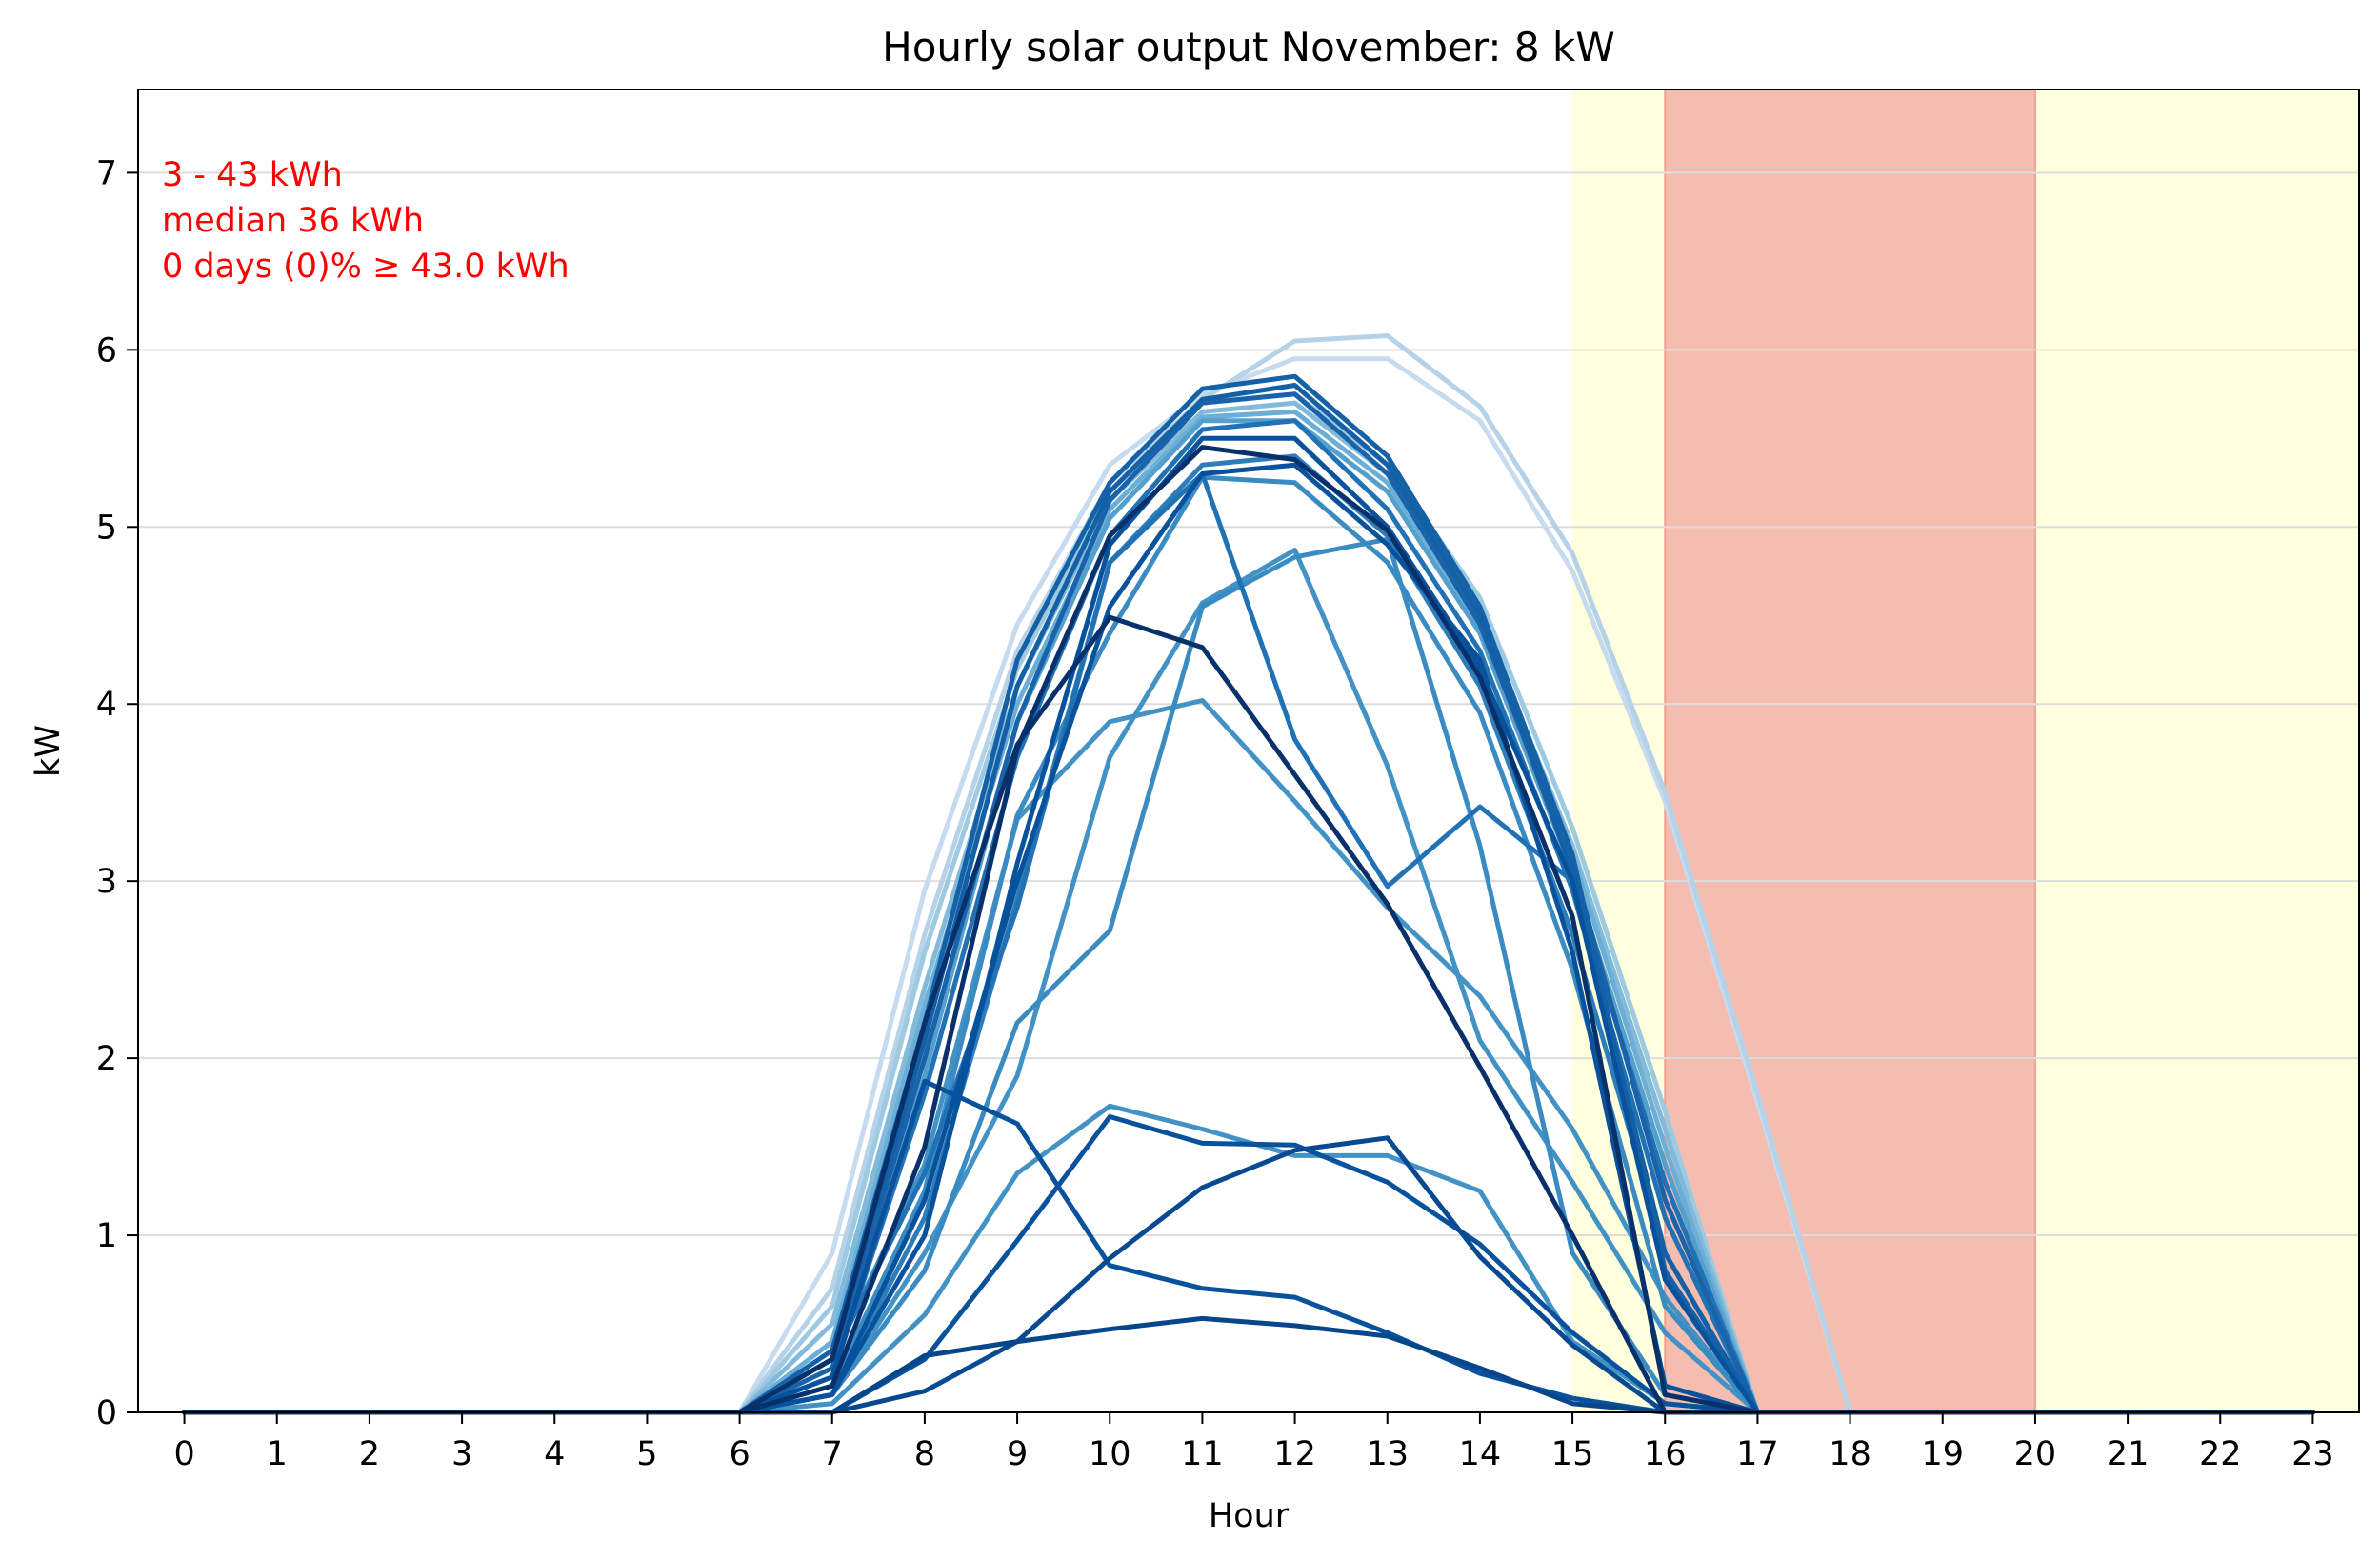 This screenshot has width=2380, height=1560. Describe the element at coordinates (106, 1413) in the screenshot. I see `y-tick-label-0: 0` at that location.